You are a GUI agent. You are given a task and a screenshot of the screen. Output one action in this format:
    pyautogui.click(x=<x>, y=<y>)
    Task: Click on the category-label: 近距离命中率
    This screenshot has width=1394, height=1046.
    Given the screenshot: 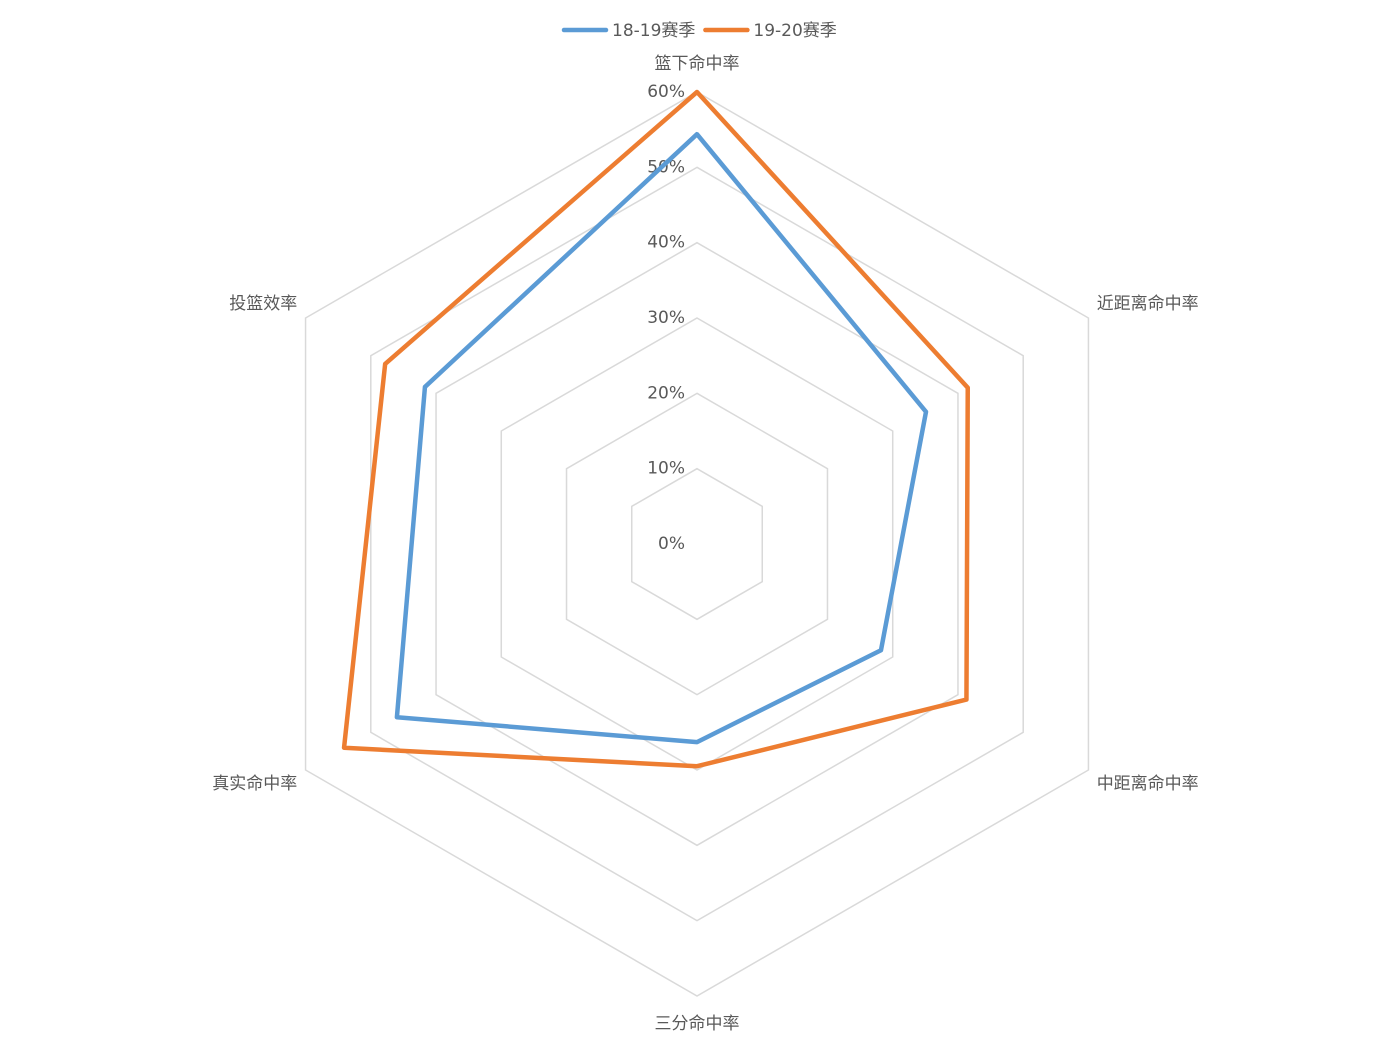 What is the action you would take?
    pyautogui.click(x=1148, y=304)
    